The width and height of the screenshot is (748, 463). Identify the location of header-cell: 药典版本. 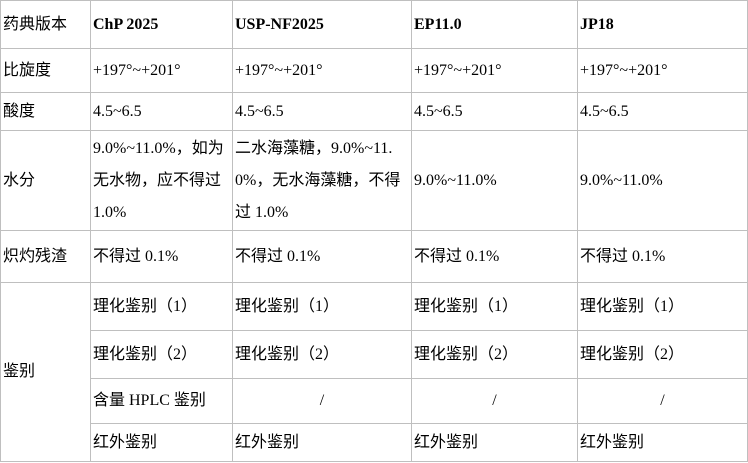
(45, 24).